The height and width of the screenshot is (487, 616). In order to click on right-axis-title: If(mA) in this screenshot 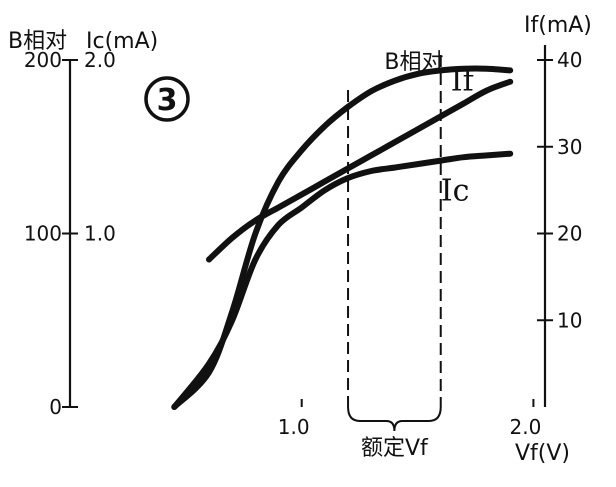, I will do `click(558, 25)`.